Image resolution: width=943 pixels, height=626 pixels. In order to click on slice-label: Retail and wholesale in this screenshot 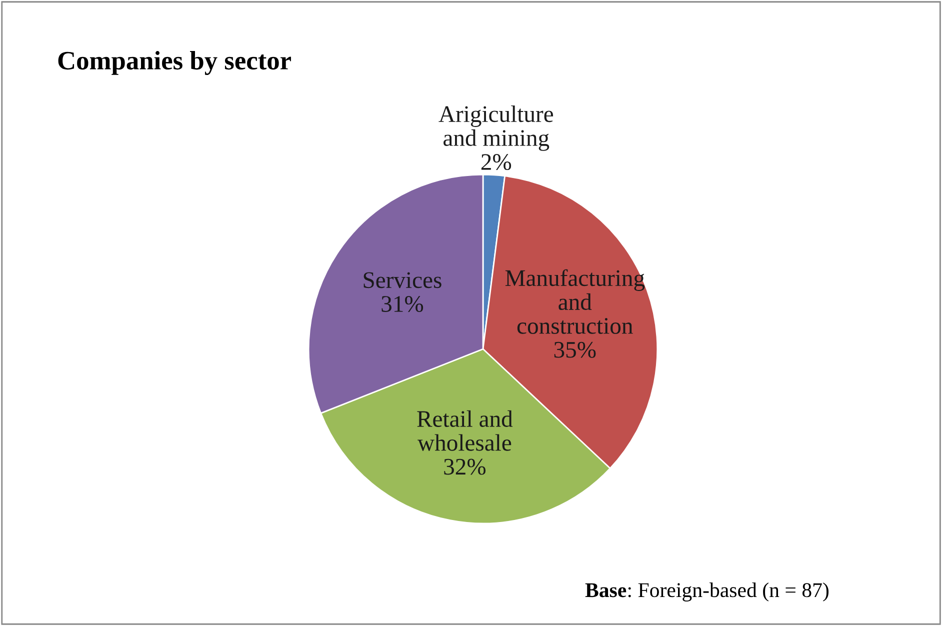, I will do `click(465, 430)`.